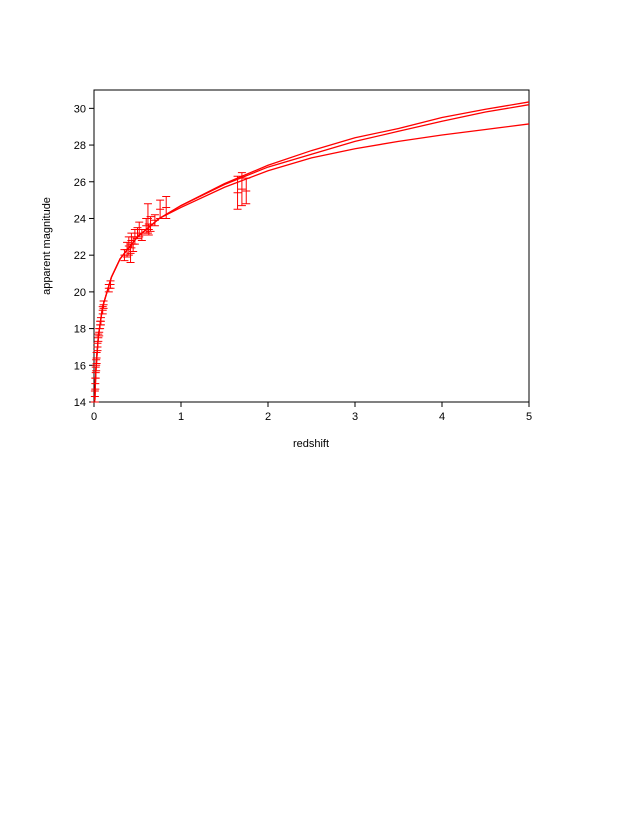  Describe the element at coordinates (268, 417) in the screenshot. I see `x-tick-label: 2` at that location.